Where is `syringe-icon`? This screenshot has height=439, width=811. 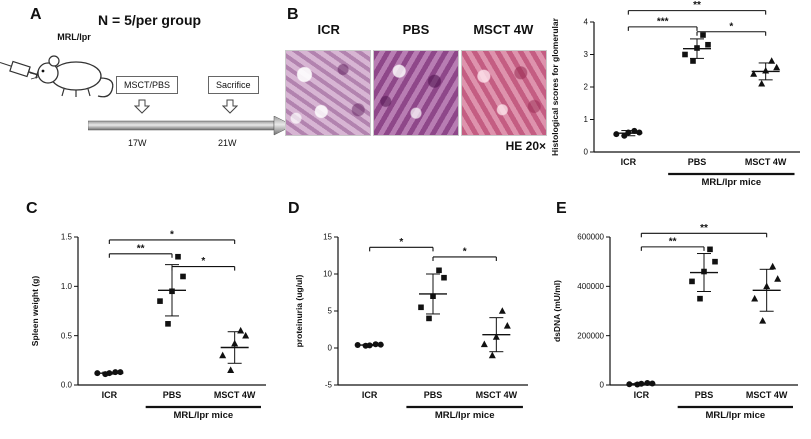 syringe-icon is located at coordinates (20, 69).